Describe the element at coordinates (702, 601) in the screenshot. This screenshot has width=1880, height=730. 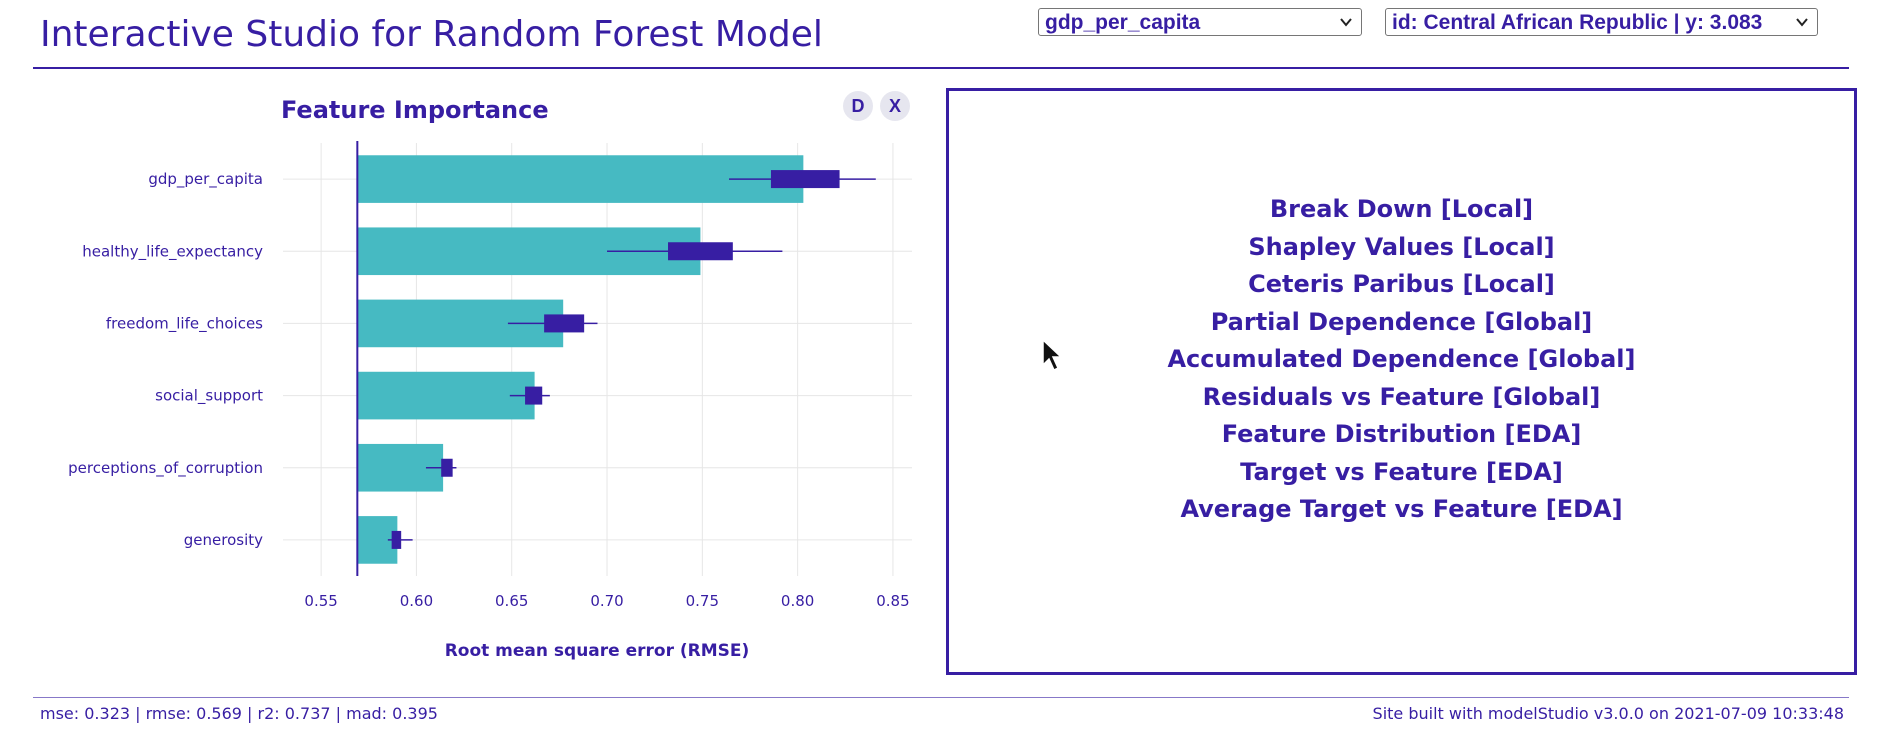
I see `x-tick-label: 0.75` at that location.